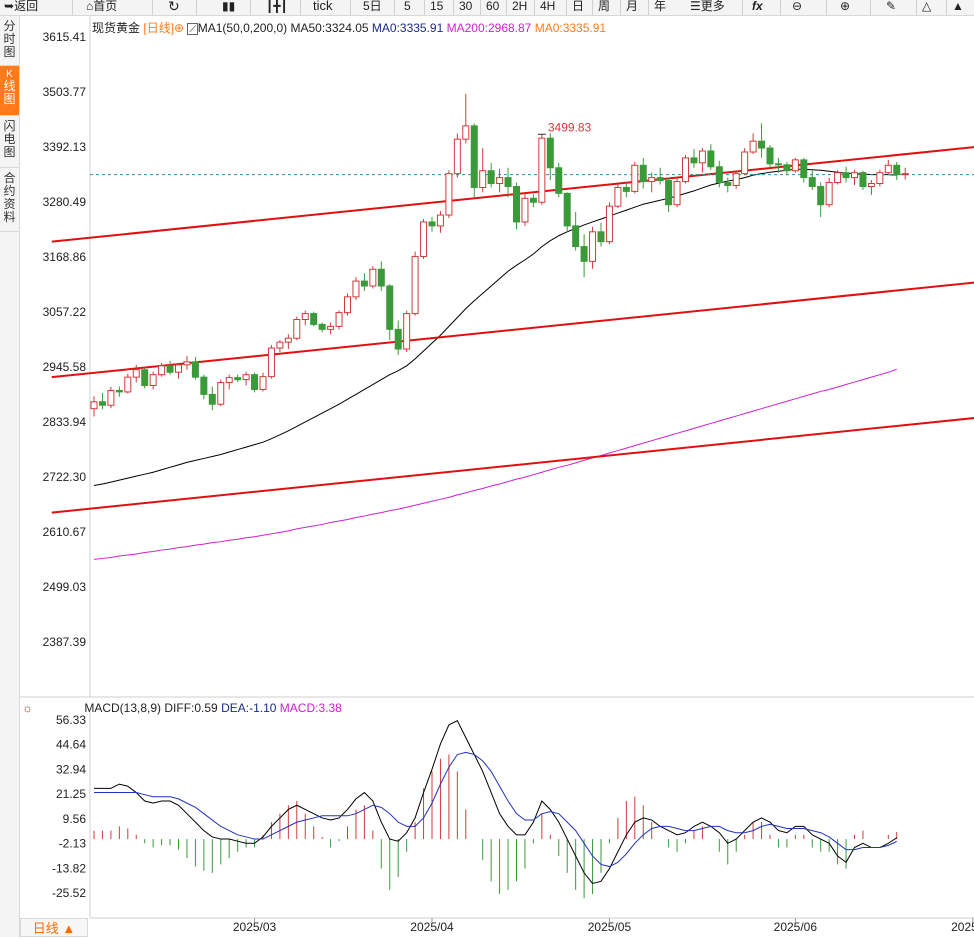 The width and height of the screenshot is (974, 938). Describe the element at coordinates (707, 6) in the screenshot. I see `more-button: ☰更多` at that location.